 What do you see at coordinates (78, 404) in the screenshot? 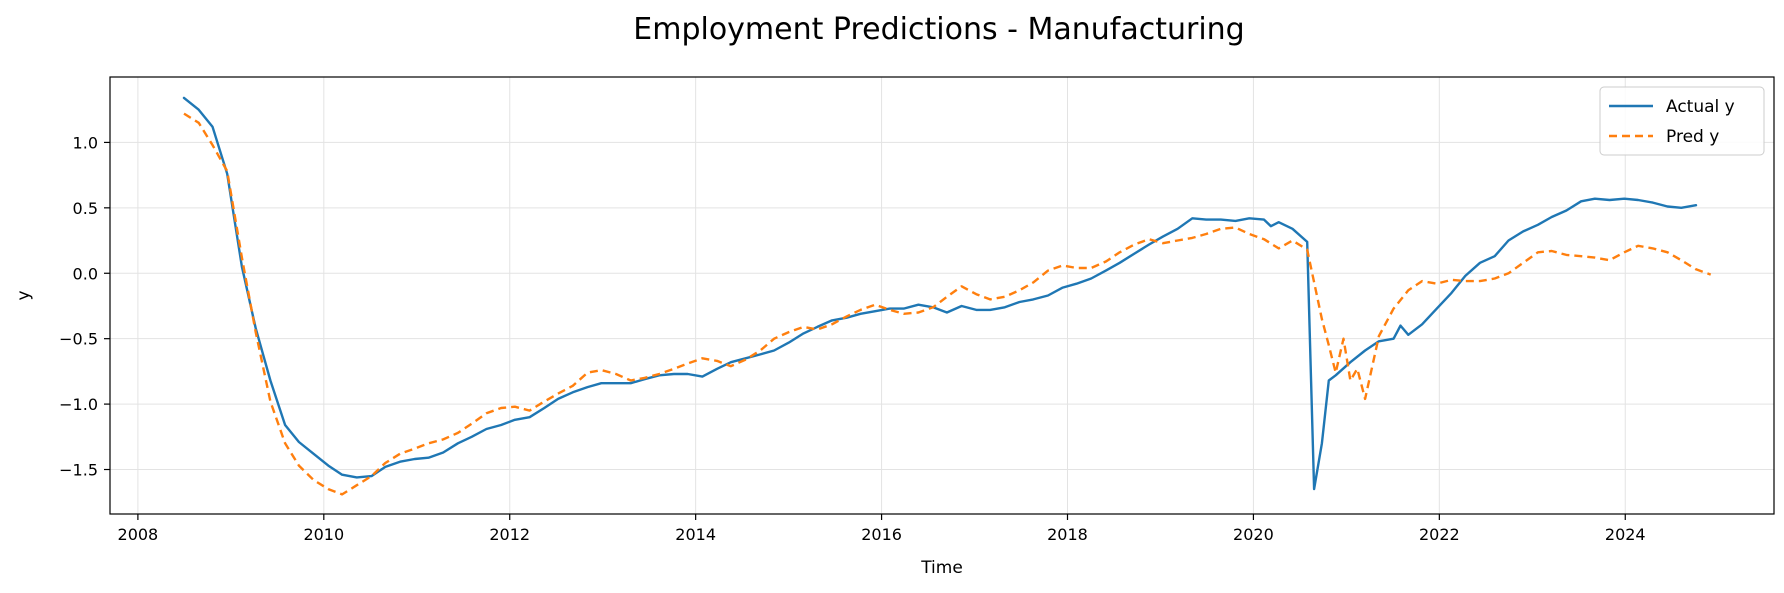
I see `y-tick-label: −1.0` at bounding box center [78, 404].